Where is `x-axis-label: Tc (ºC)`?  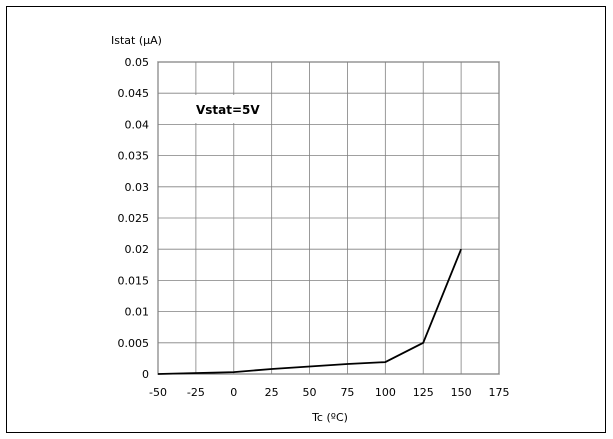
x-axis-label: Tc (ºC) is located at coordinates (329, 417).